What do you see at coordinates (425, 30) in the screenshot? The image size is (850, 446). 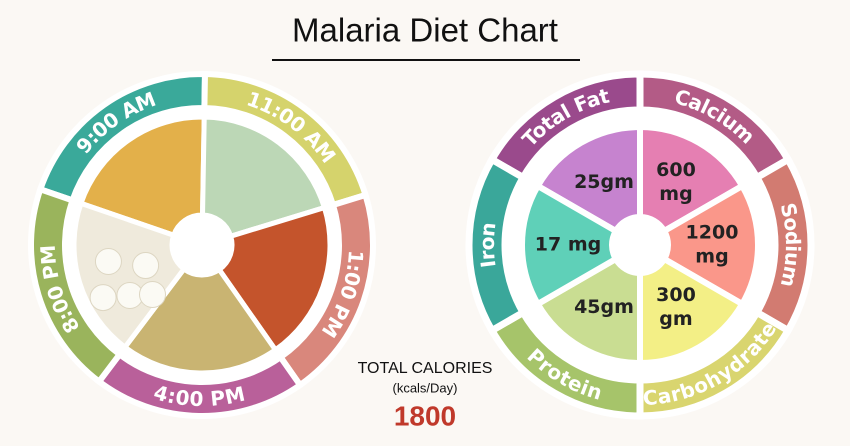 I see `title: Malaria Diet Chart` at bounding box center [425, 30].